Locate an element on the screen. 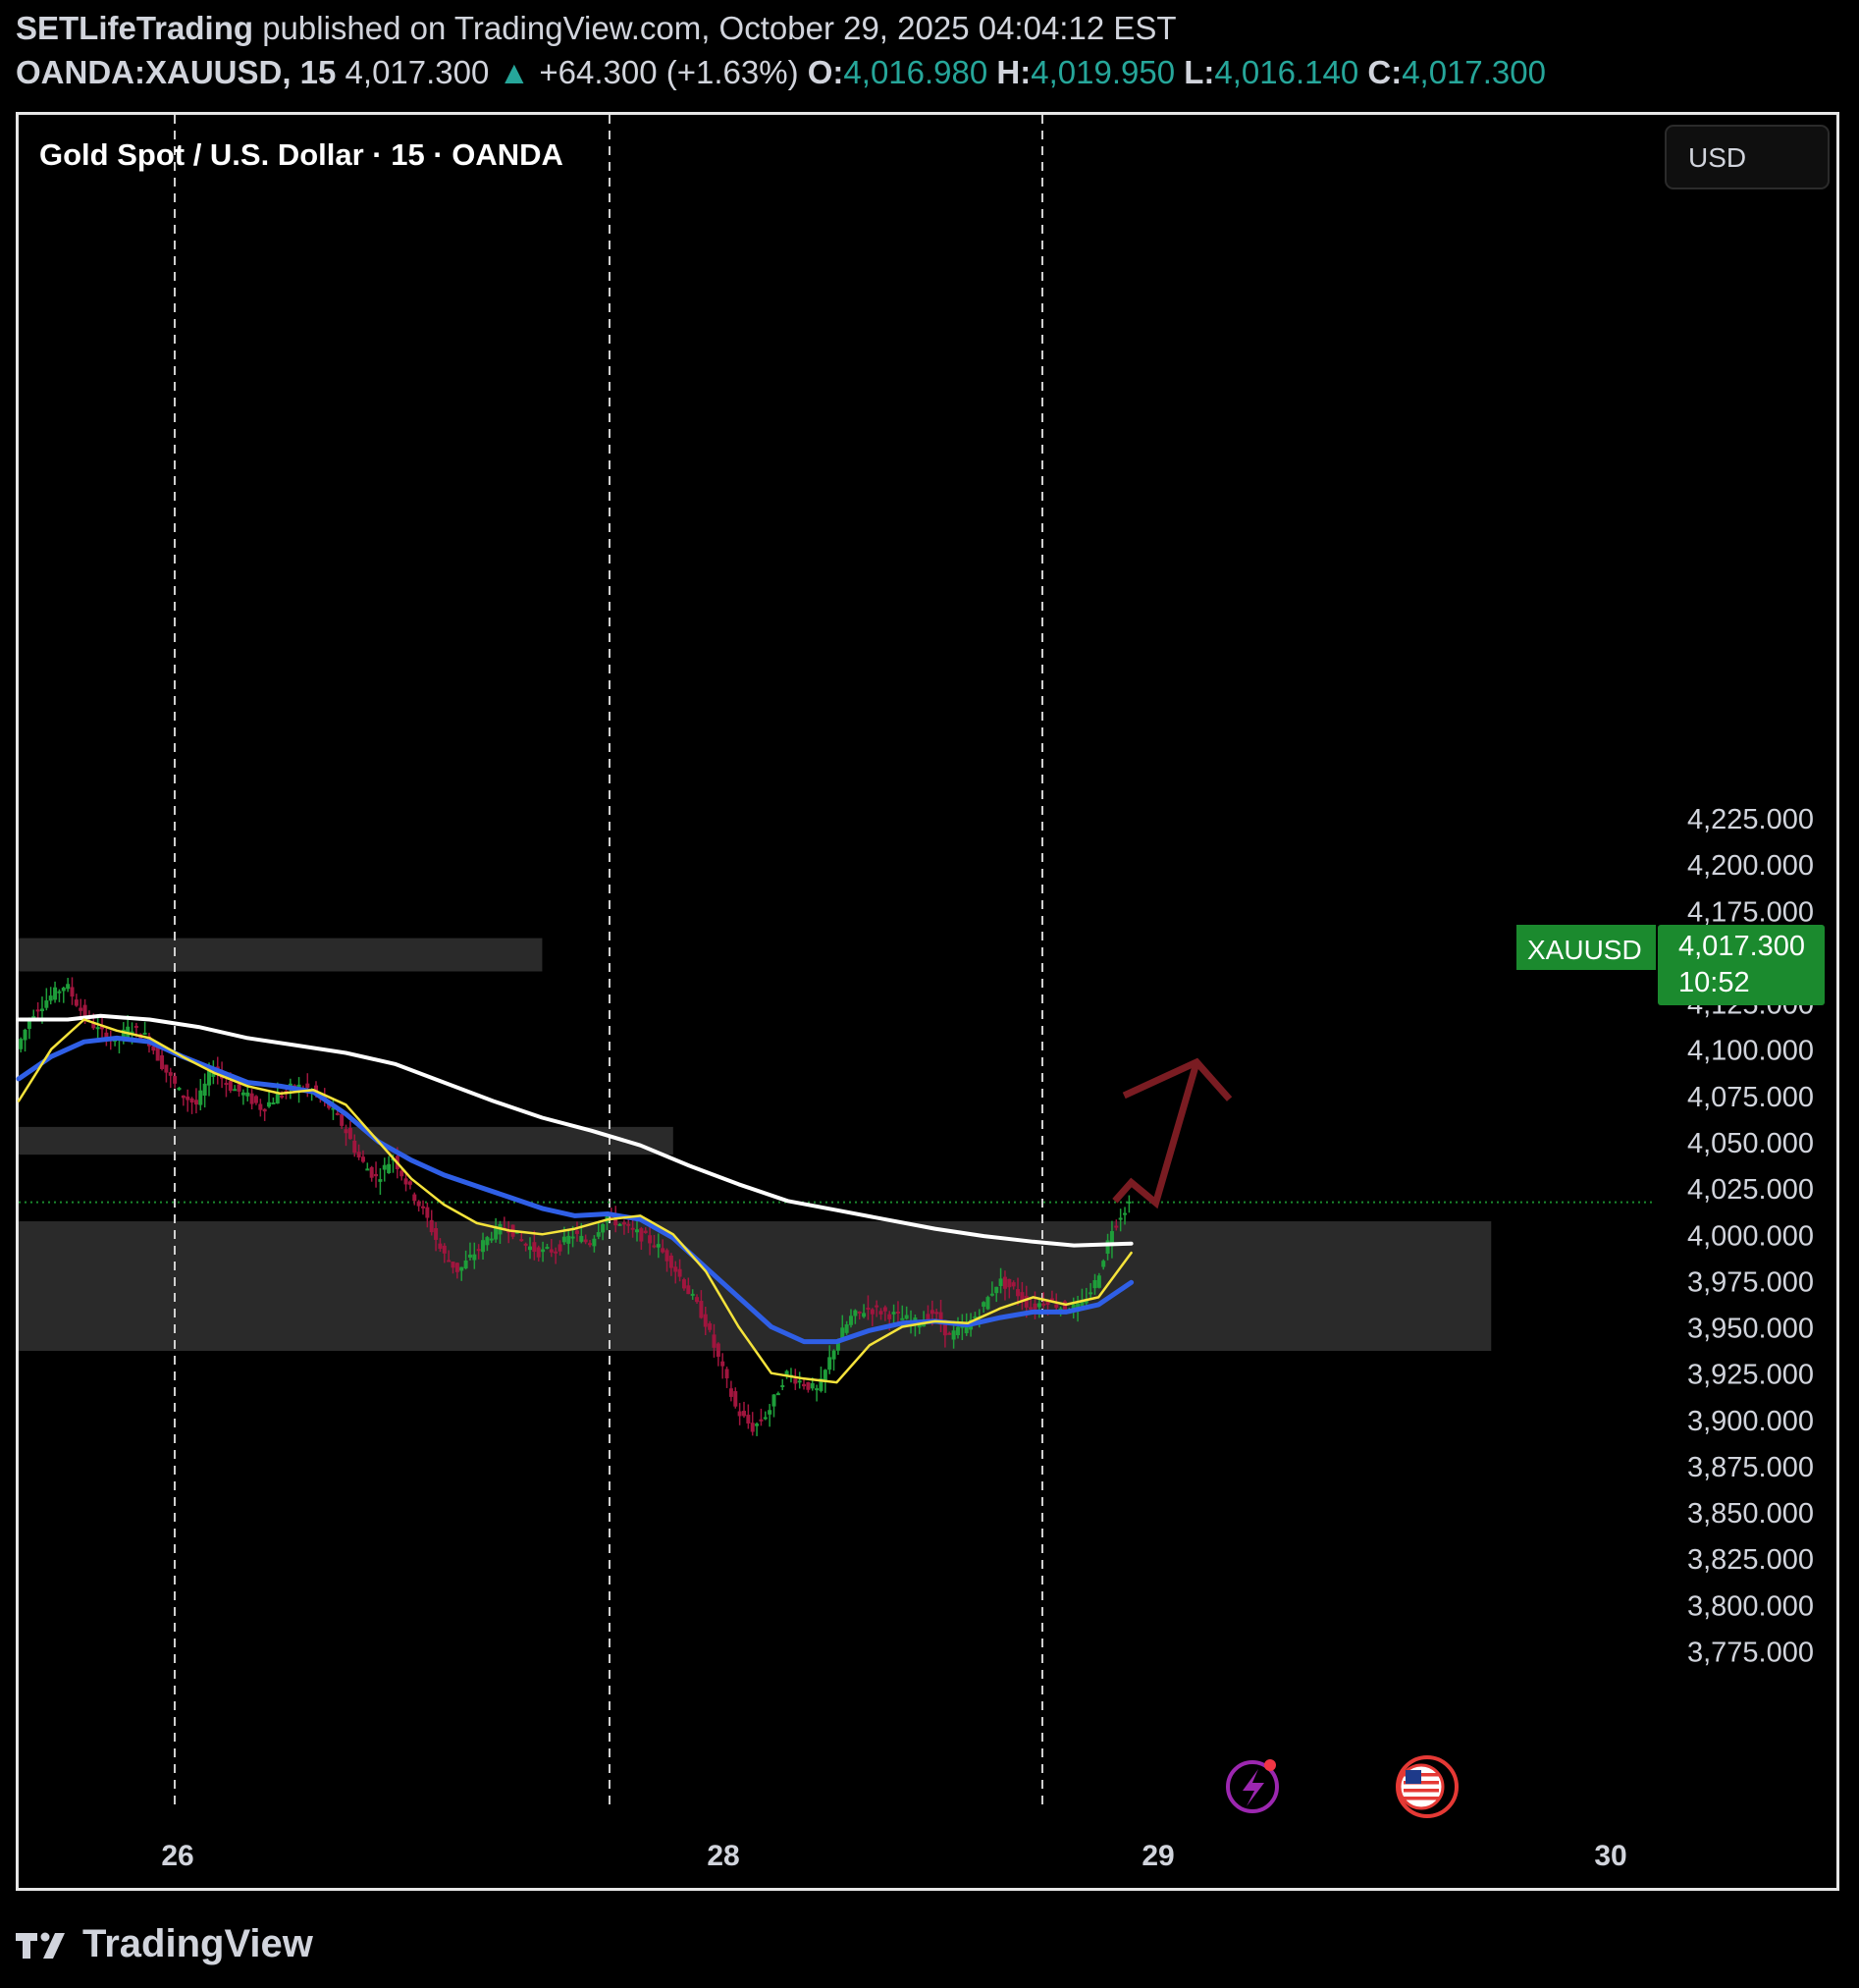  y-tick-label: 4,225.000 is located at coordinates (1750, 819).